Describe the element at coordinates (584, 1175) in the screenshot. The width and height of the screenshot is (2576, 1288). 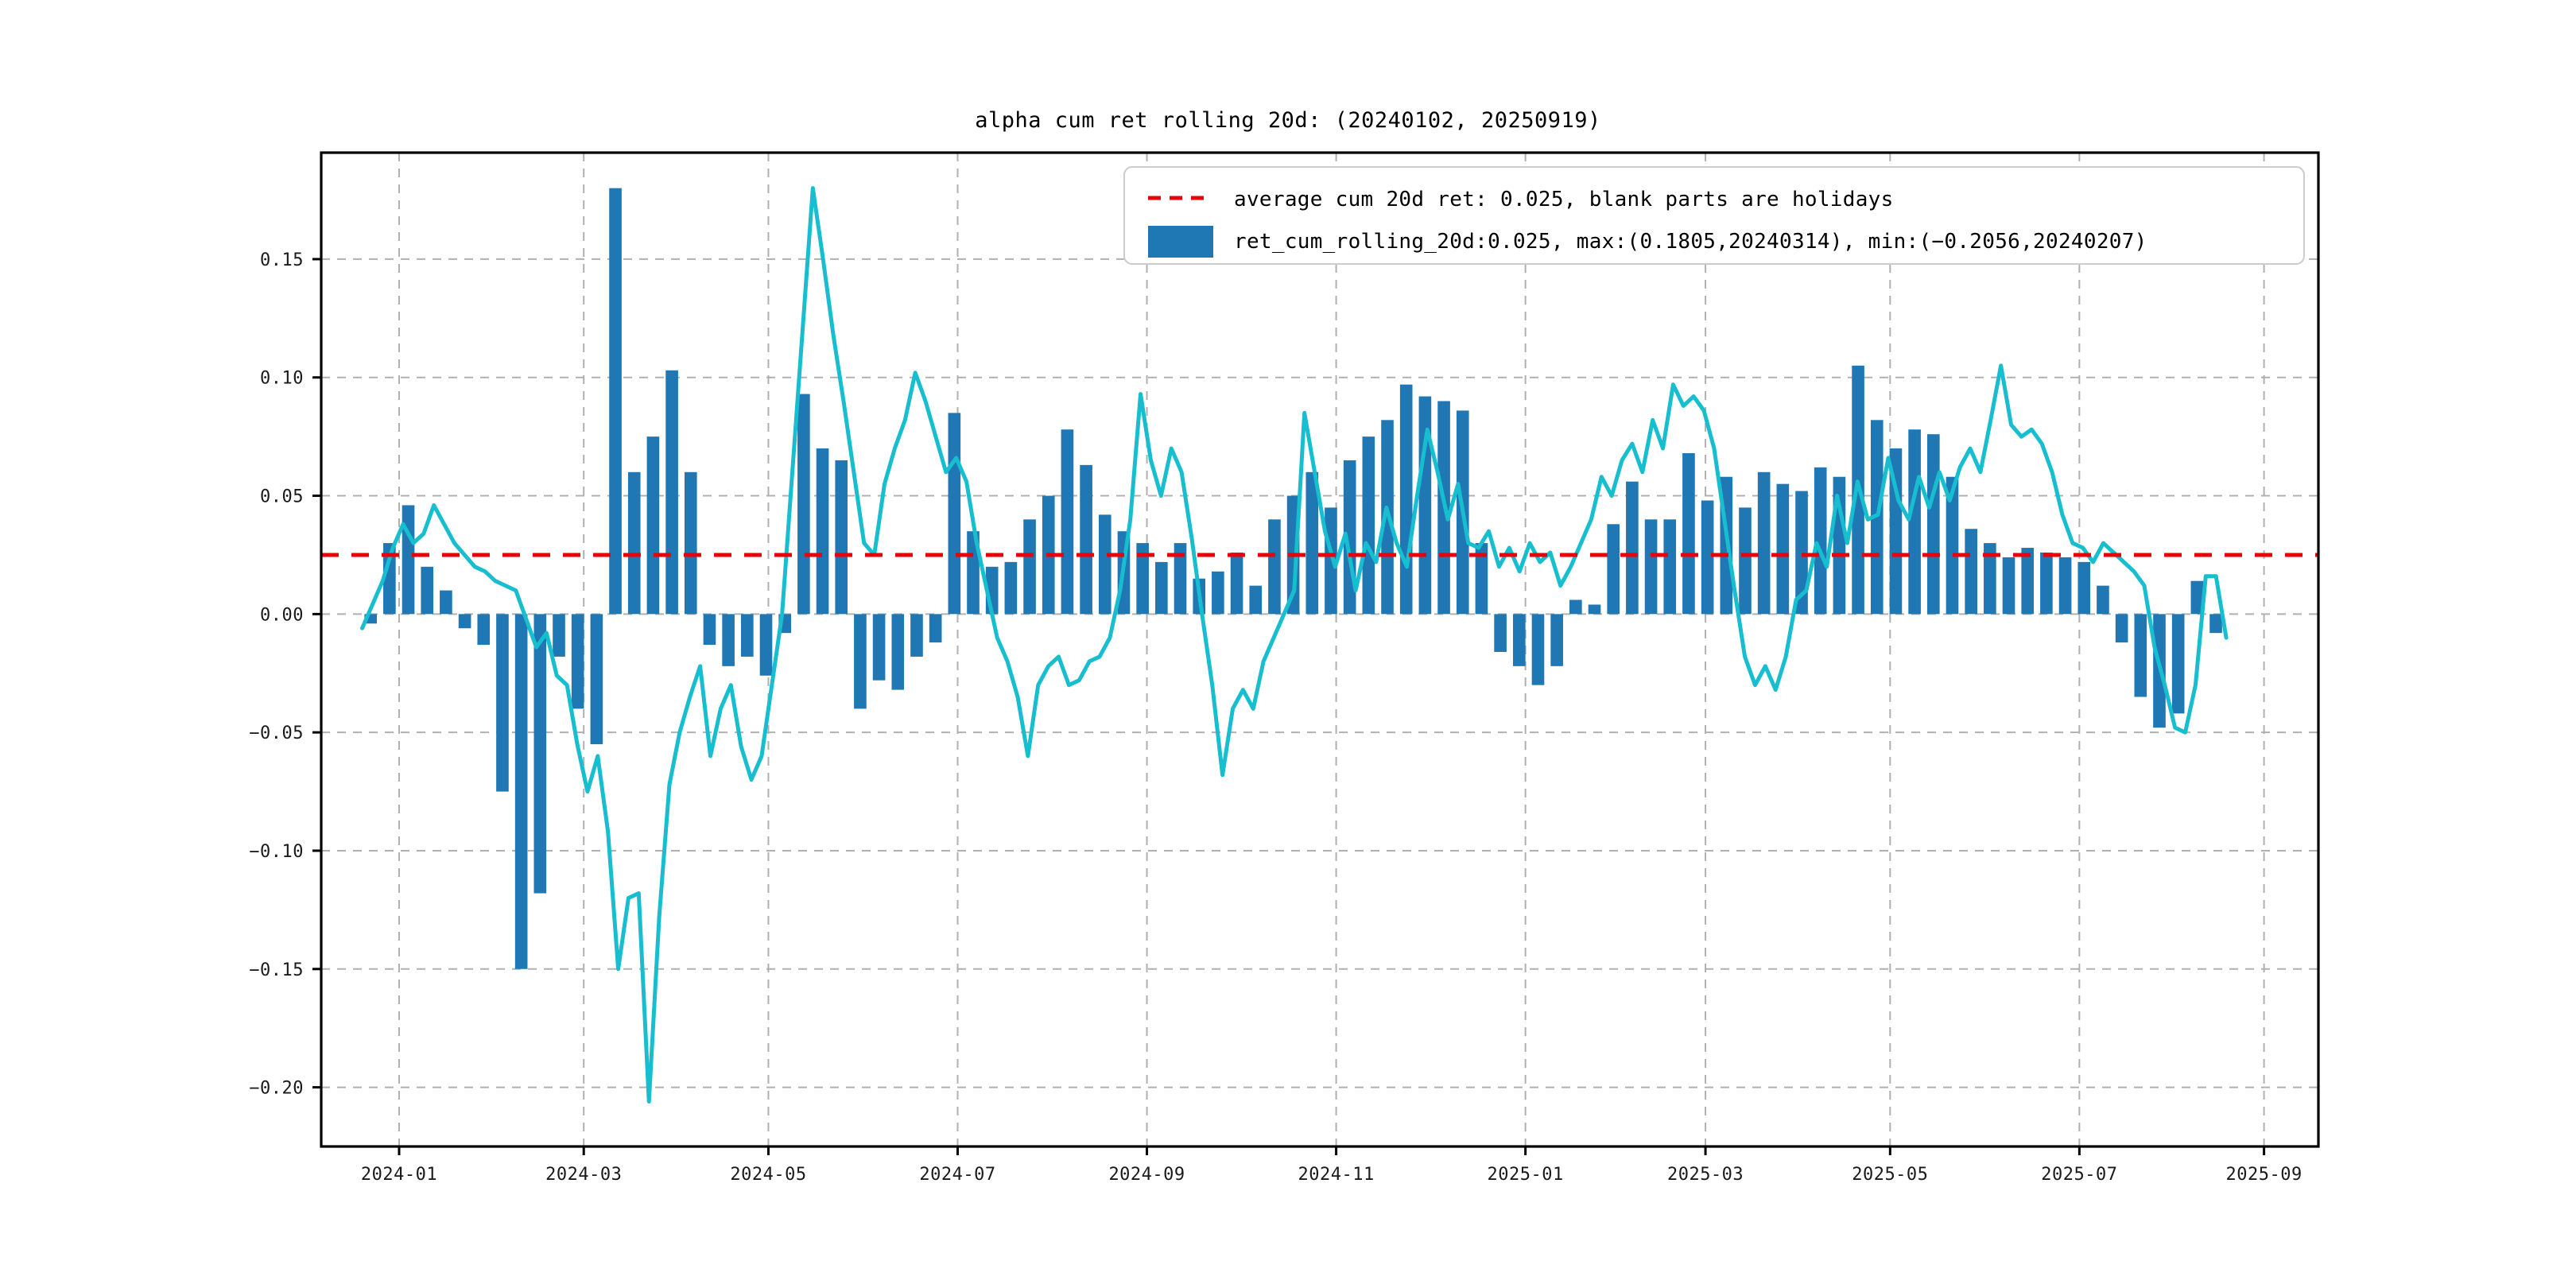
I see `x-tick-label: 2024-03` at that location.